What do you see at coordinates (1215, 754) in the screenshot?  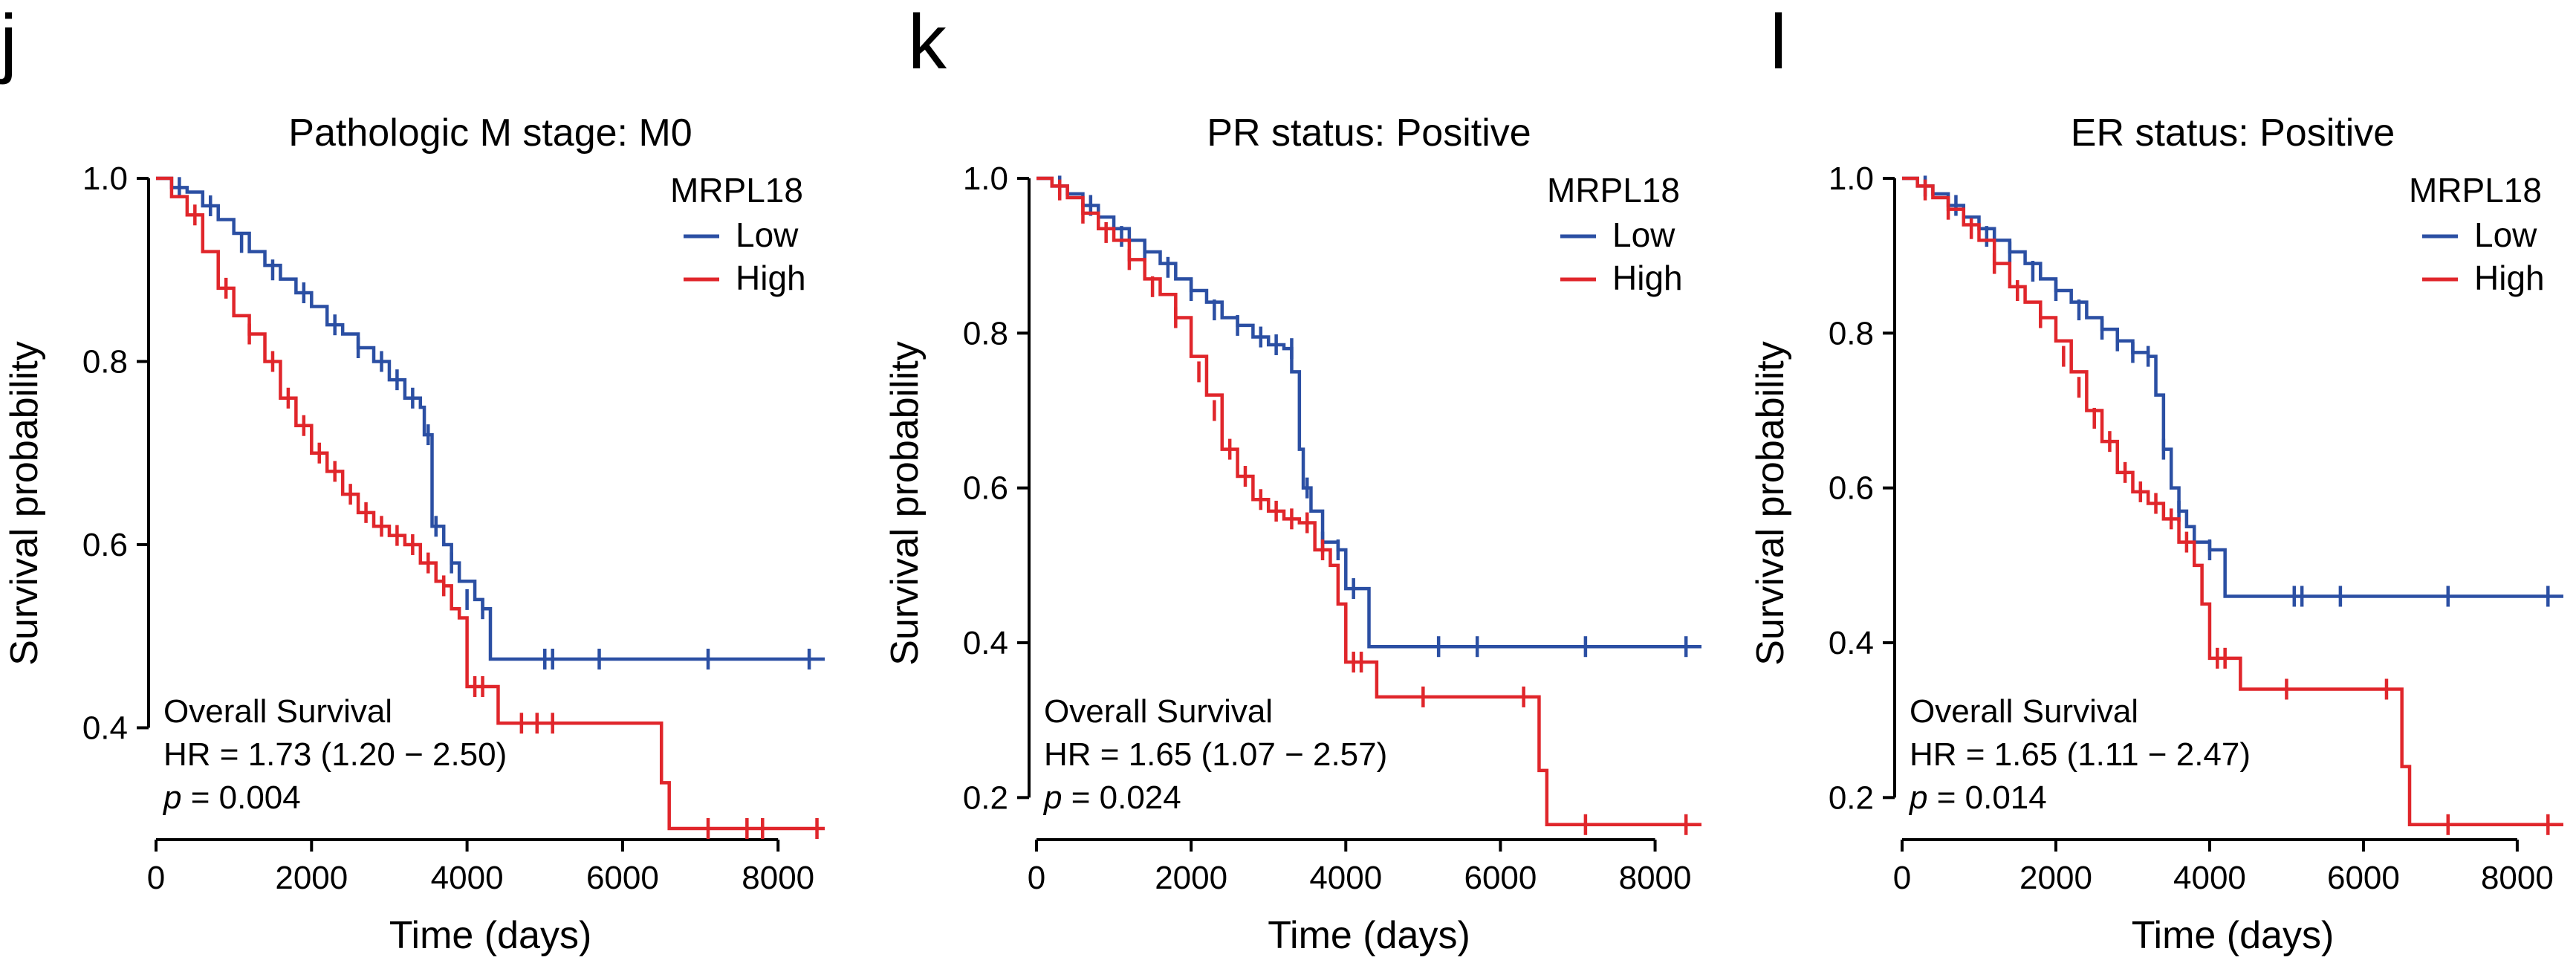 I see `annotation-hr: HR = 1.65 (1.07 − 2.57)` at bounding box center [1215, 754].